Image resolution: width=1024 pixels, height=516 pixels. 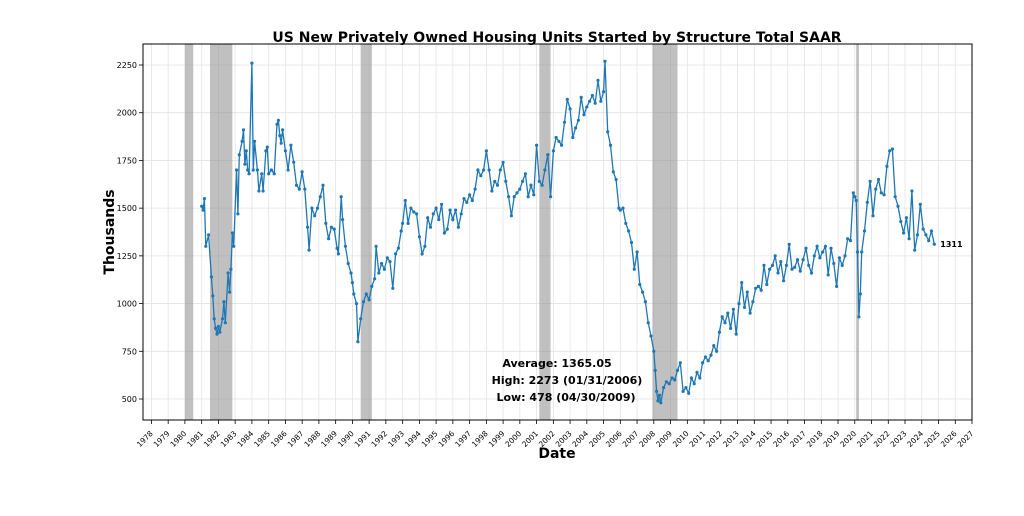 I want to click on y-tick-label: 1250, so click(x=127, y=256).